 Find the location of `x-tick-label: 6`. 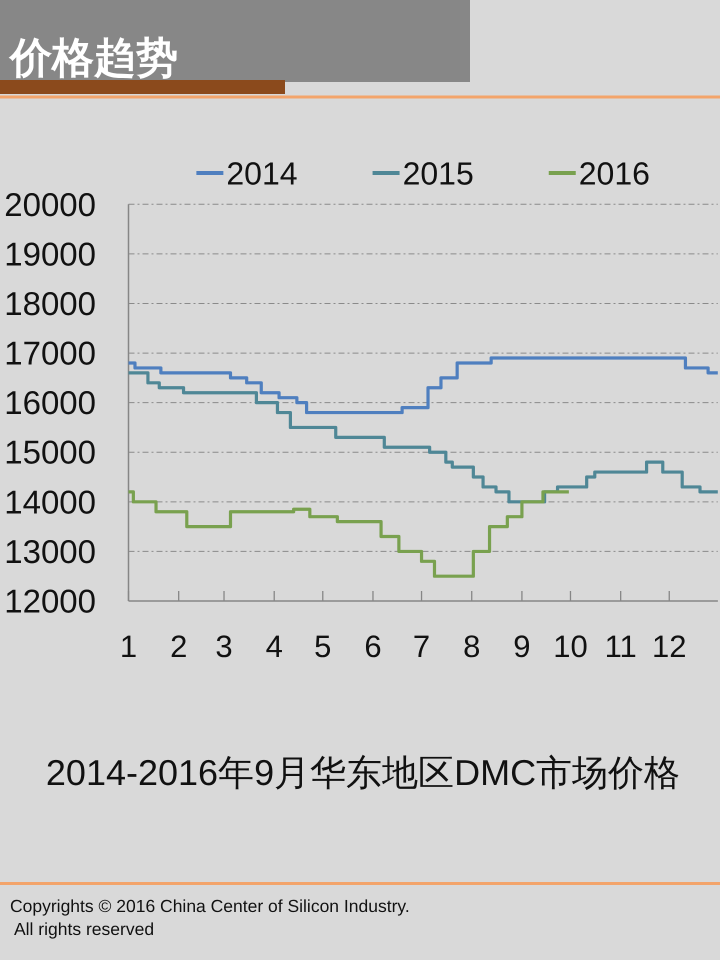

x-tick-label: 6 is located at coordinates (373, 646).